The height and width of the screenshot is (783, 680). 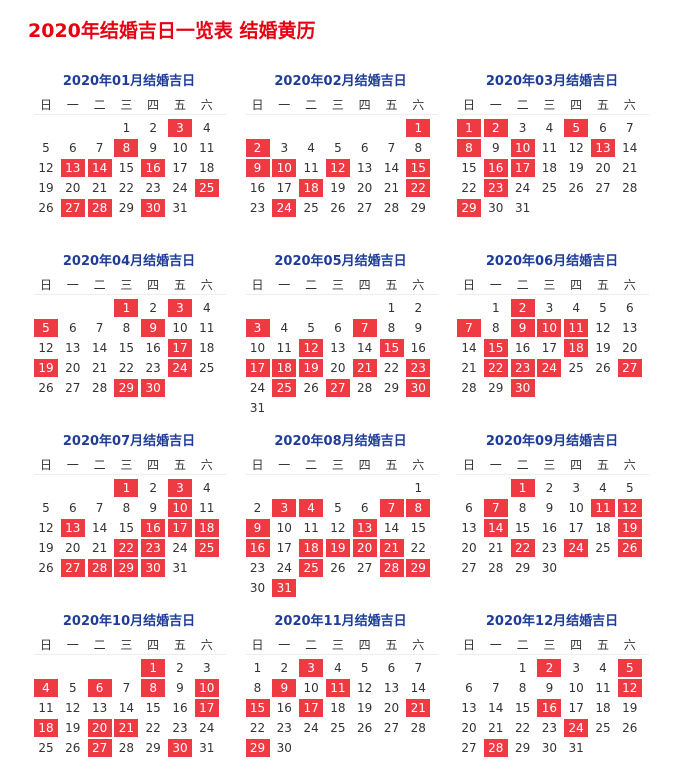 I want to click on day: 18, so click(x=206, y=527).